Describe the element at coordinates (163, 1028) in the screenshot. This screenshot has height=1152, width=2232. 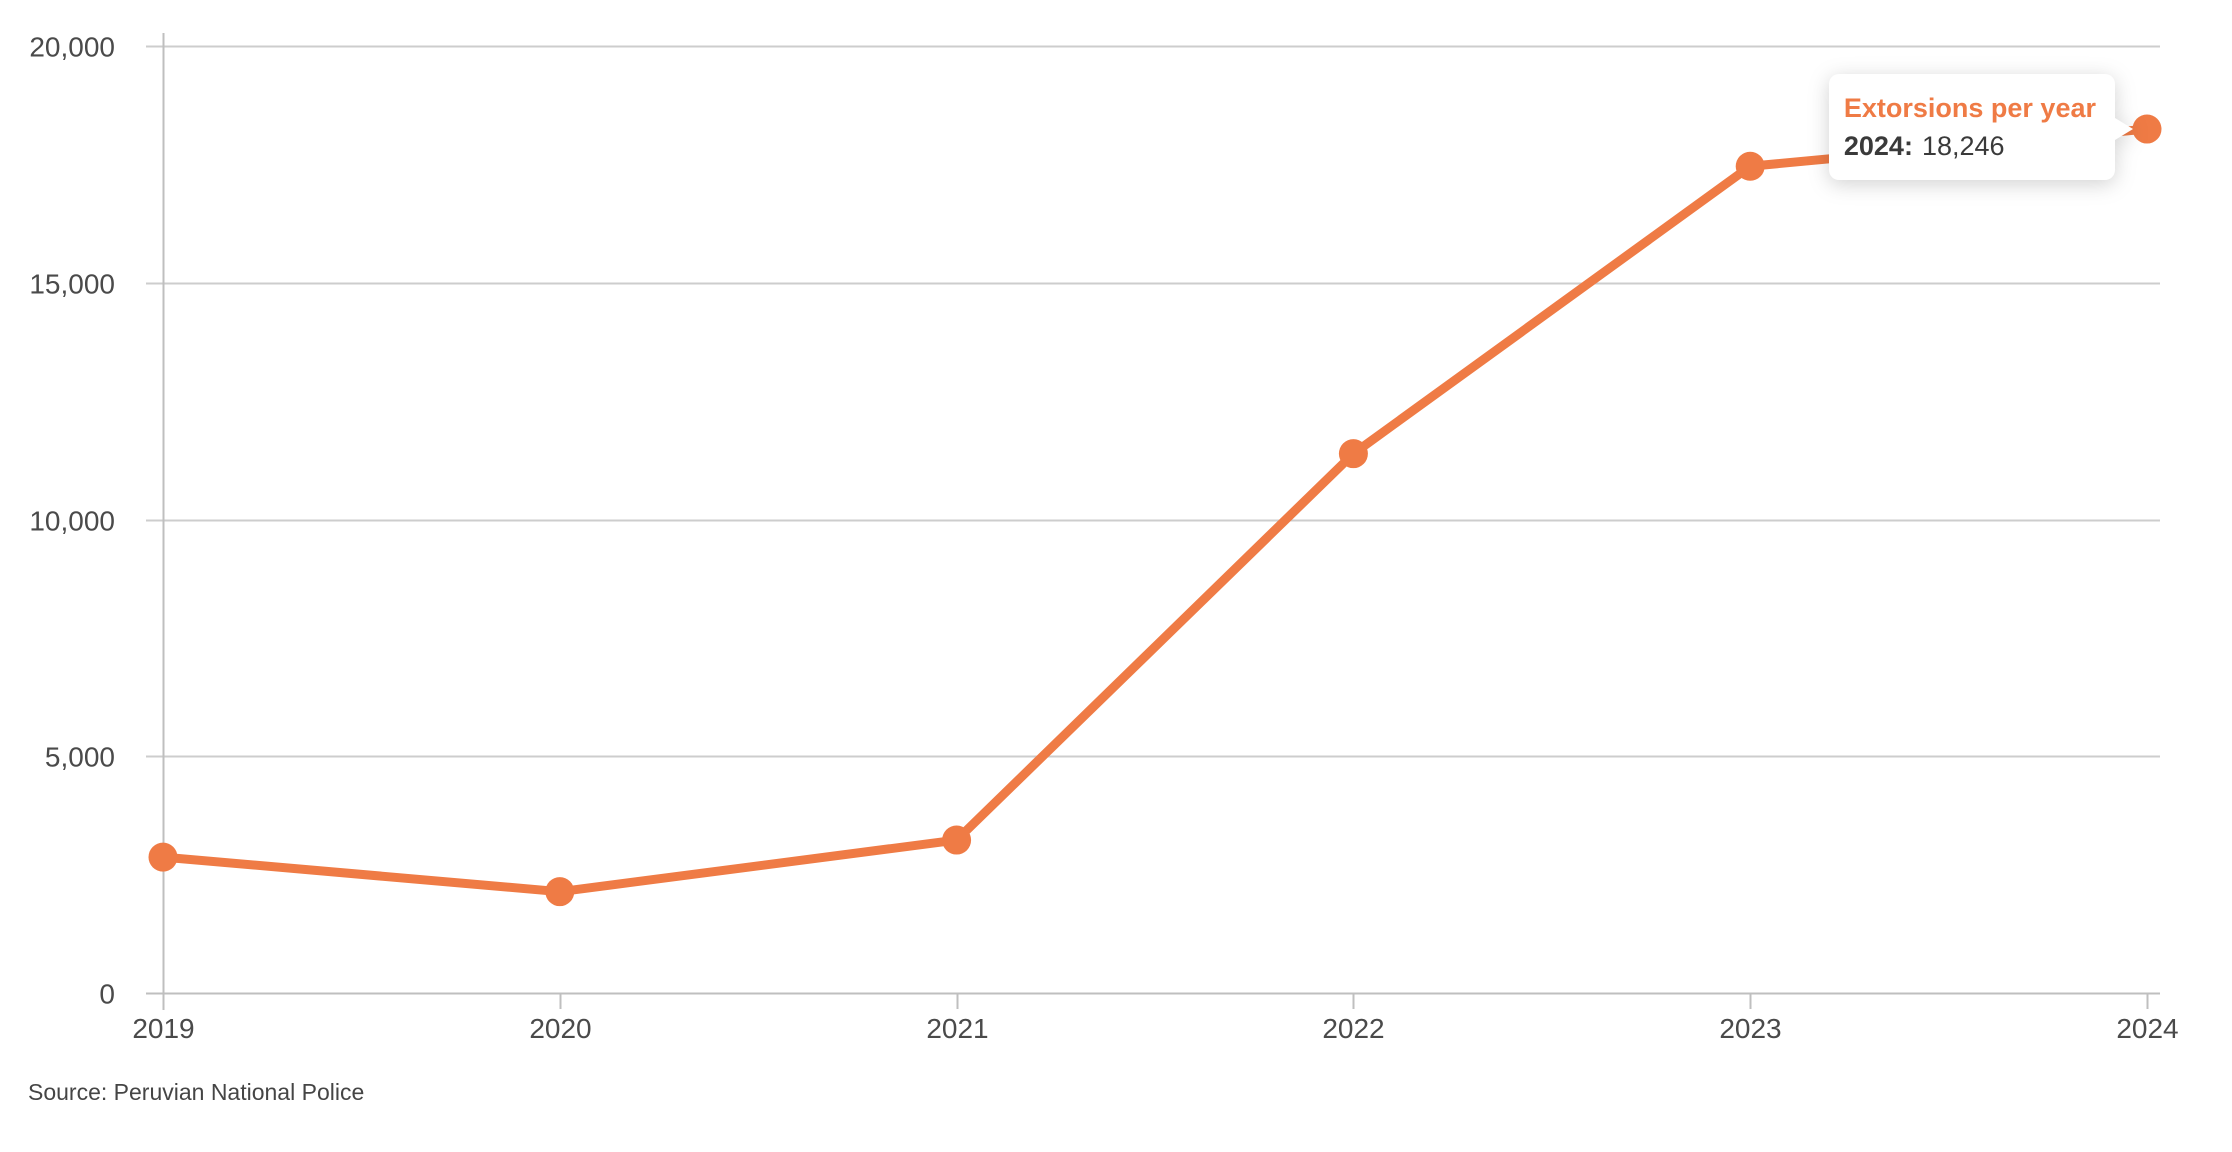
I see `x-axis-tick-label: 2019` at that location.